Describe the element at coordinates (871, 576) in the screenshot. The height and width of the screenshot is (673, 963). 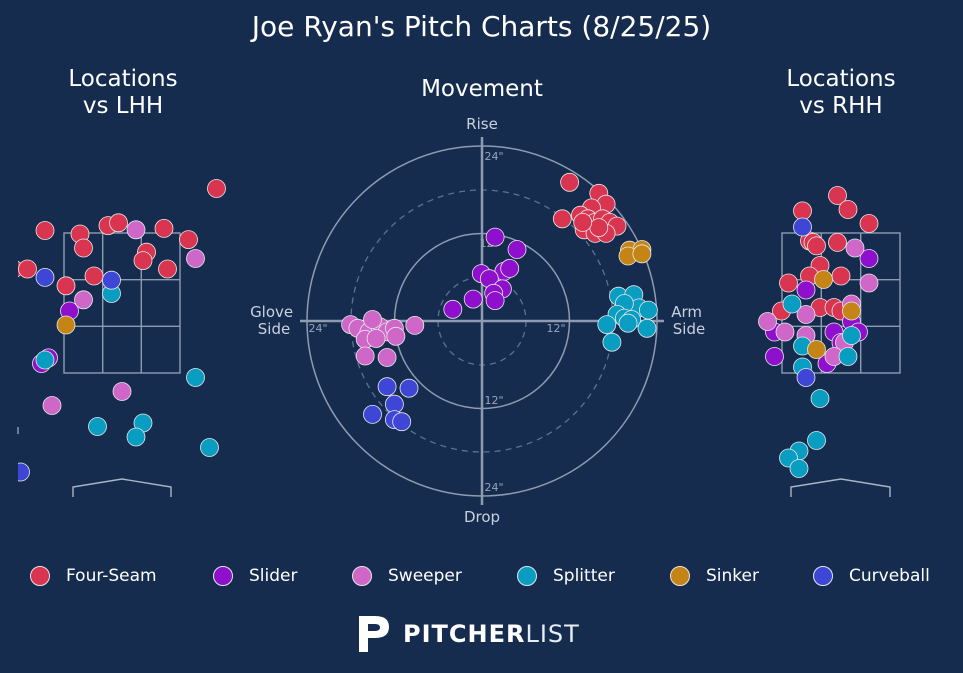
I see `legend-item-curveball: Curveball` at that location.